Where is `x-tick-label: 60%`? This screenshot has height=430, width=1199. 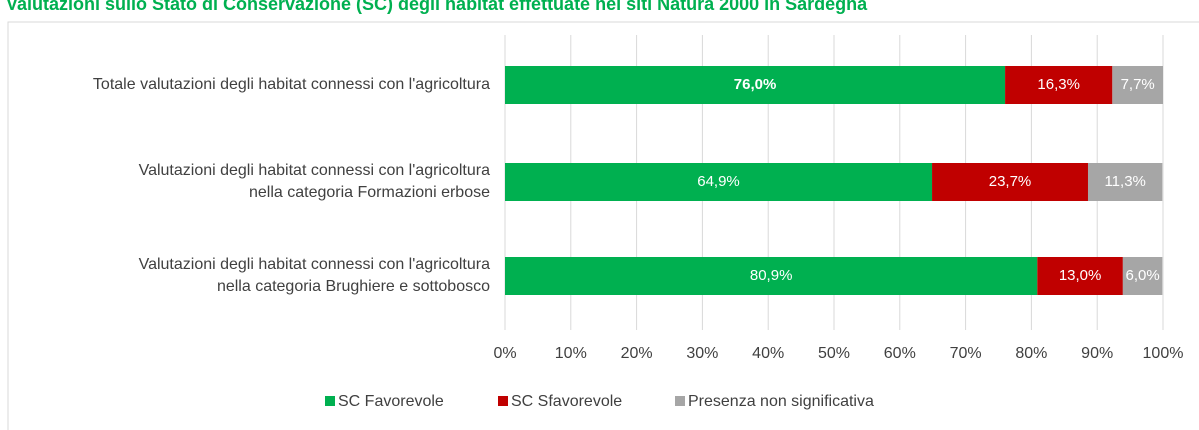
x-tick-label: 60% is located at coordinates (900, 353).